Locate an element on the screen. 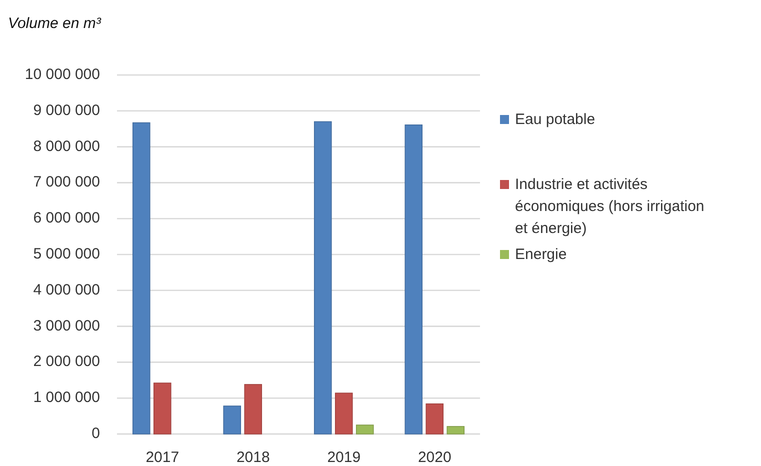 The height and width of the screenshot is (466, 761). x-tick-label: 2018 is located at coordinates (253, 457).